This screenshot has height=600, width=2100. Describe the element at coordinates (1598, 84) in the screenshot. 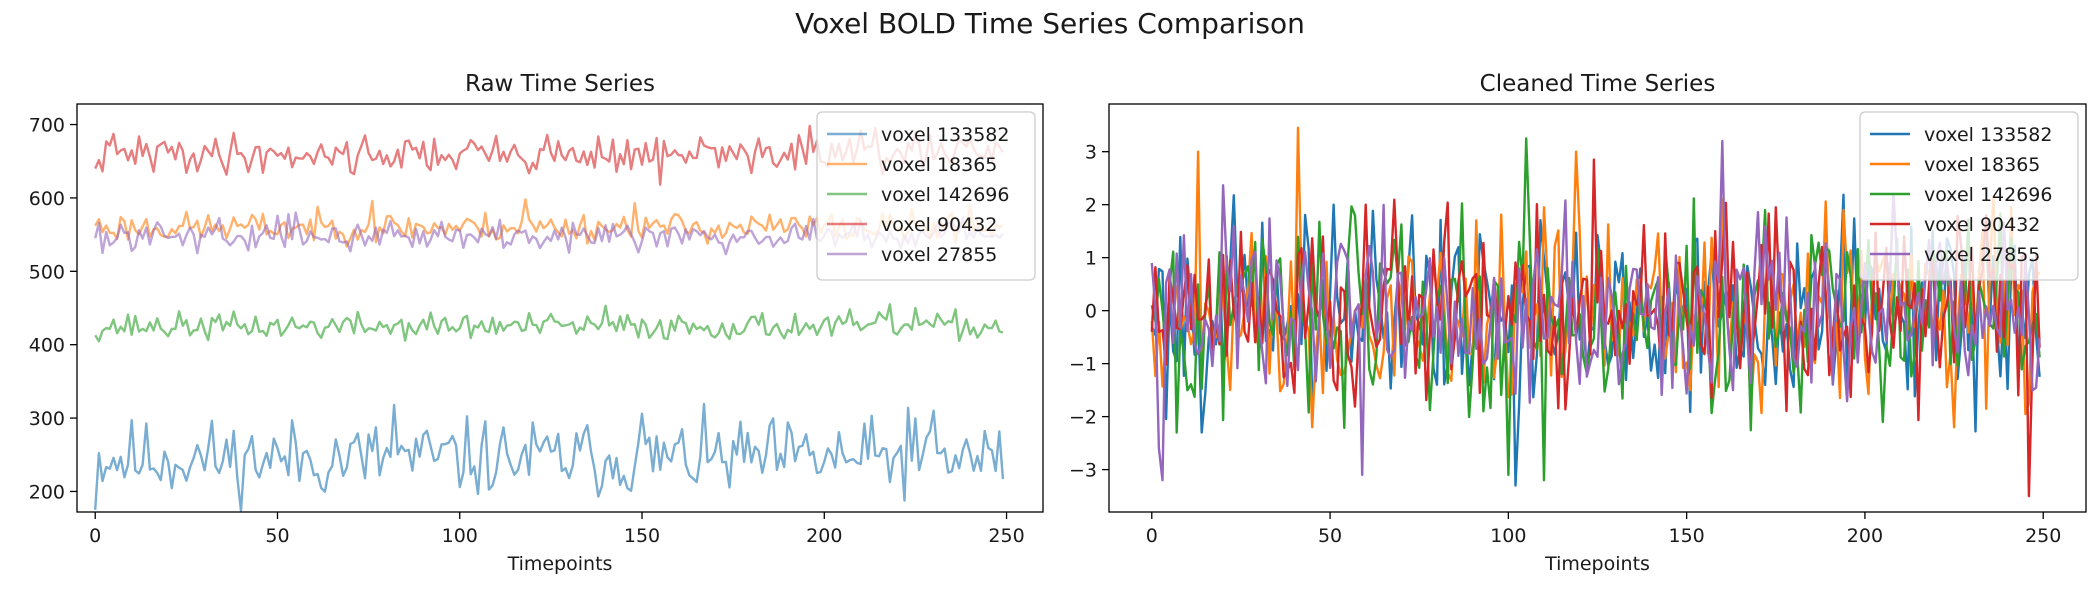

I see `panel-title: Cleaned Time Series` at that location.